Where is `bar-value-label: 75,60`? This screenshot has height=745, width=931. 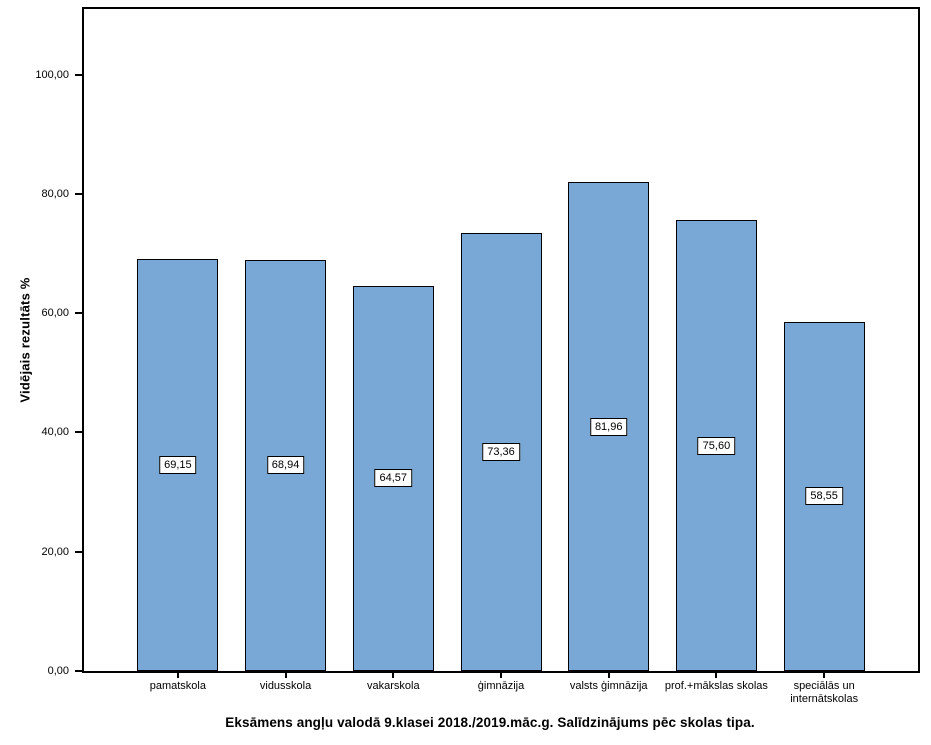 bar-value-label: 75,60 is located at coordinates (716, 445).